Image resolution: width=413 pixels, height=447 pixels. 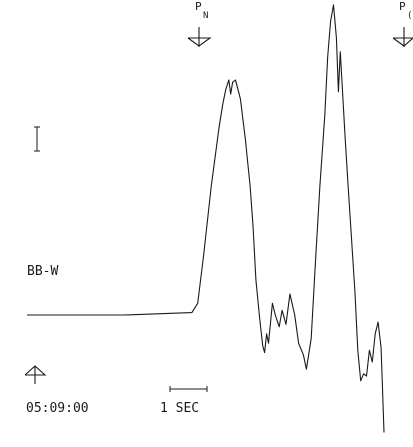 What do you see at coordinates (188, 389) in the screenshot?
I see `time-scale-bar` at bounding box center [188, 389].